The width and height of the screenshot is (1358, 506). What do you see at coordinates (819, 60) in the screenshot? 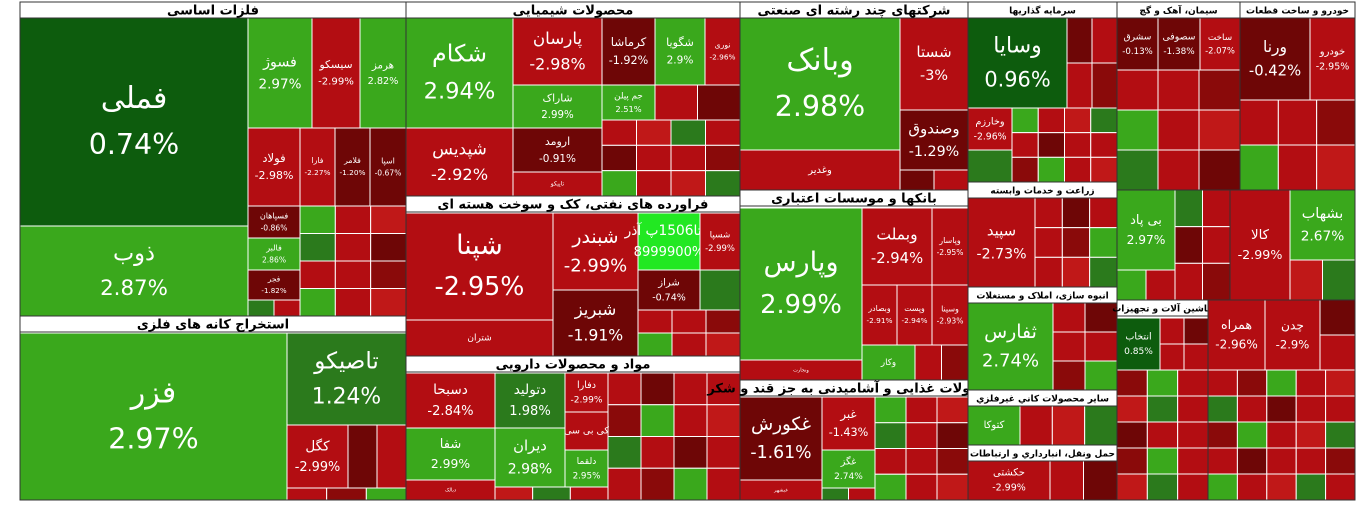
I see `tile-name: وبانک` at bounding box center [819, 60].